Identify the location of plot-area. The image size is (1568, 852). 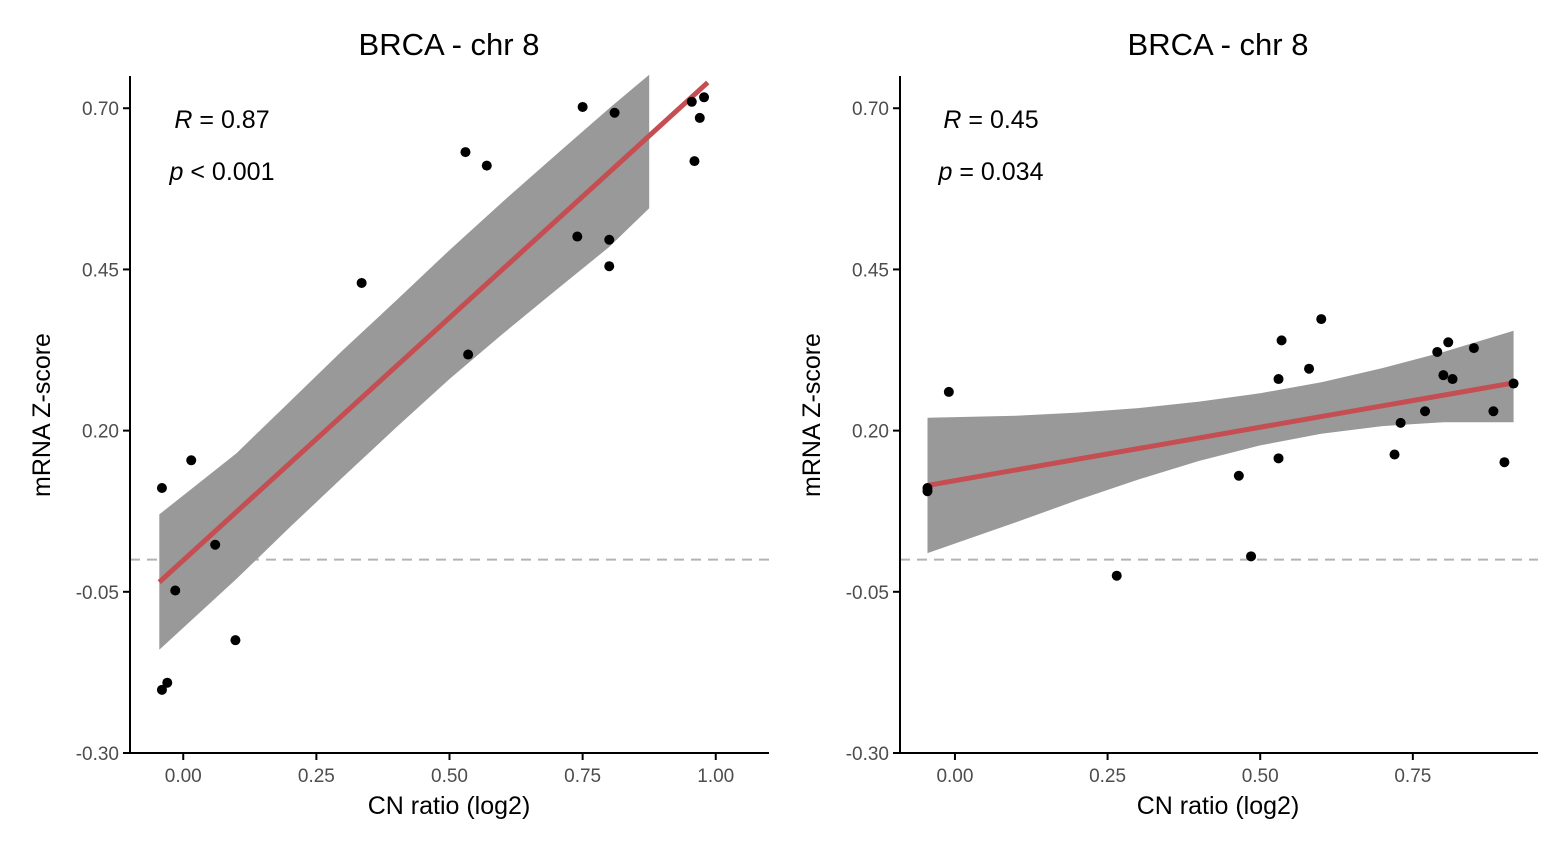
(1219, 447).